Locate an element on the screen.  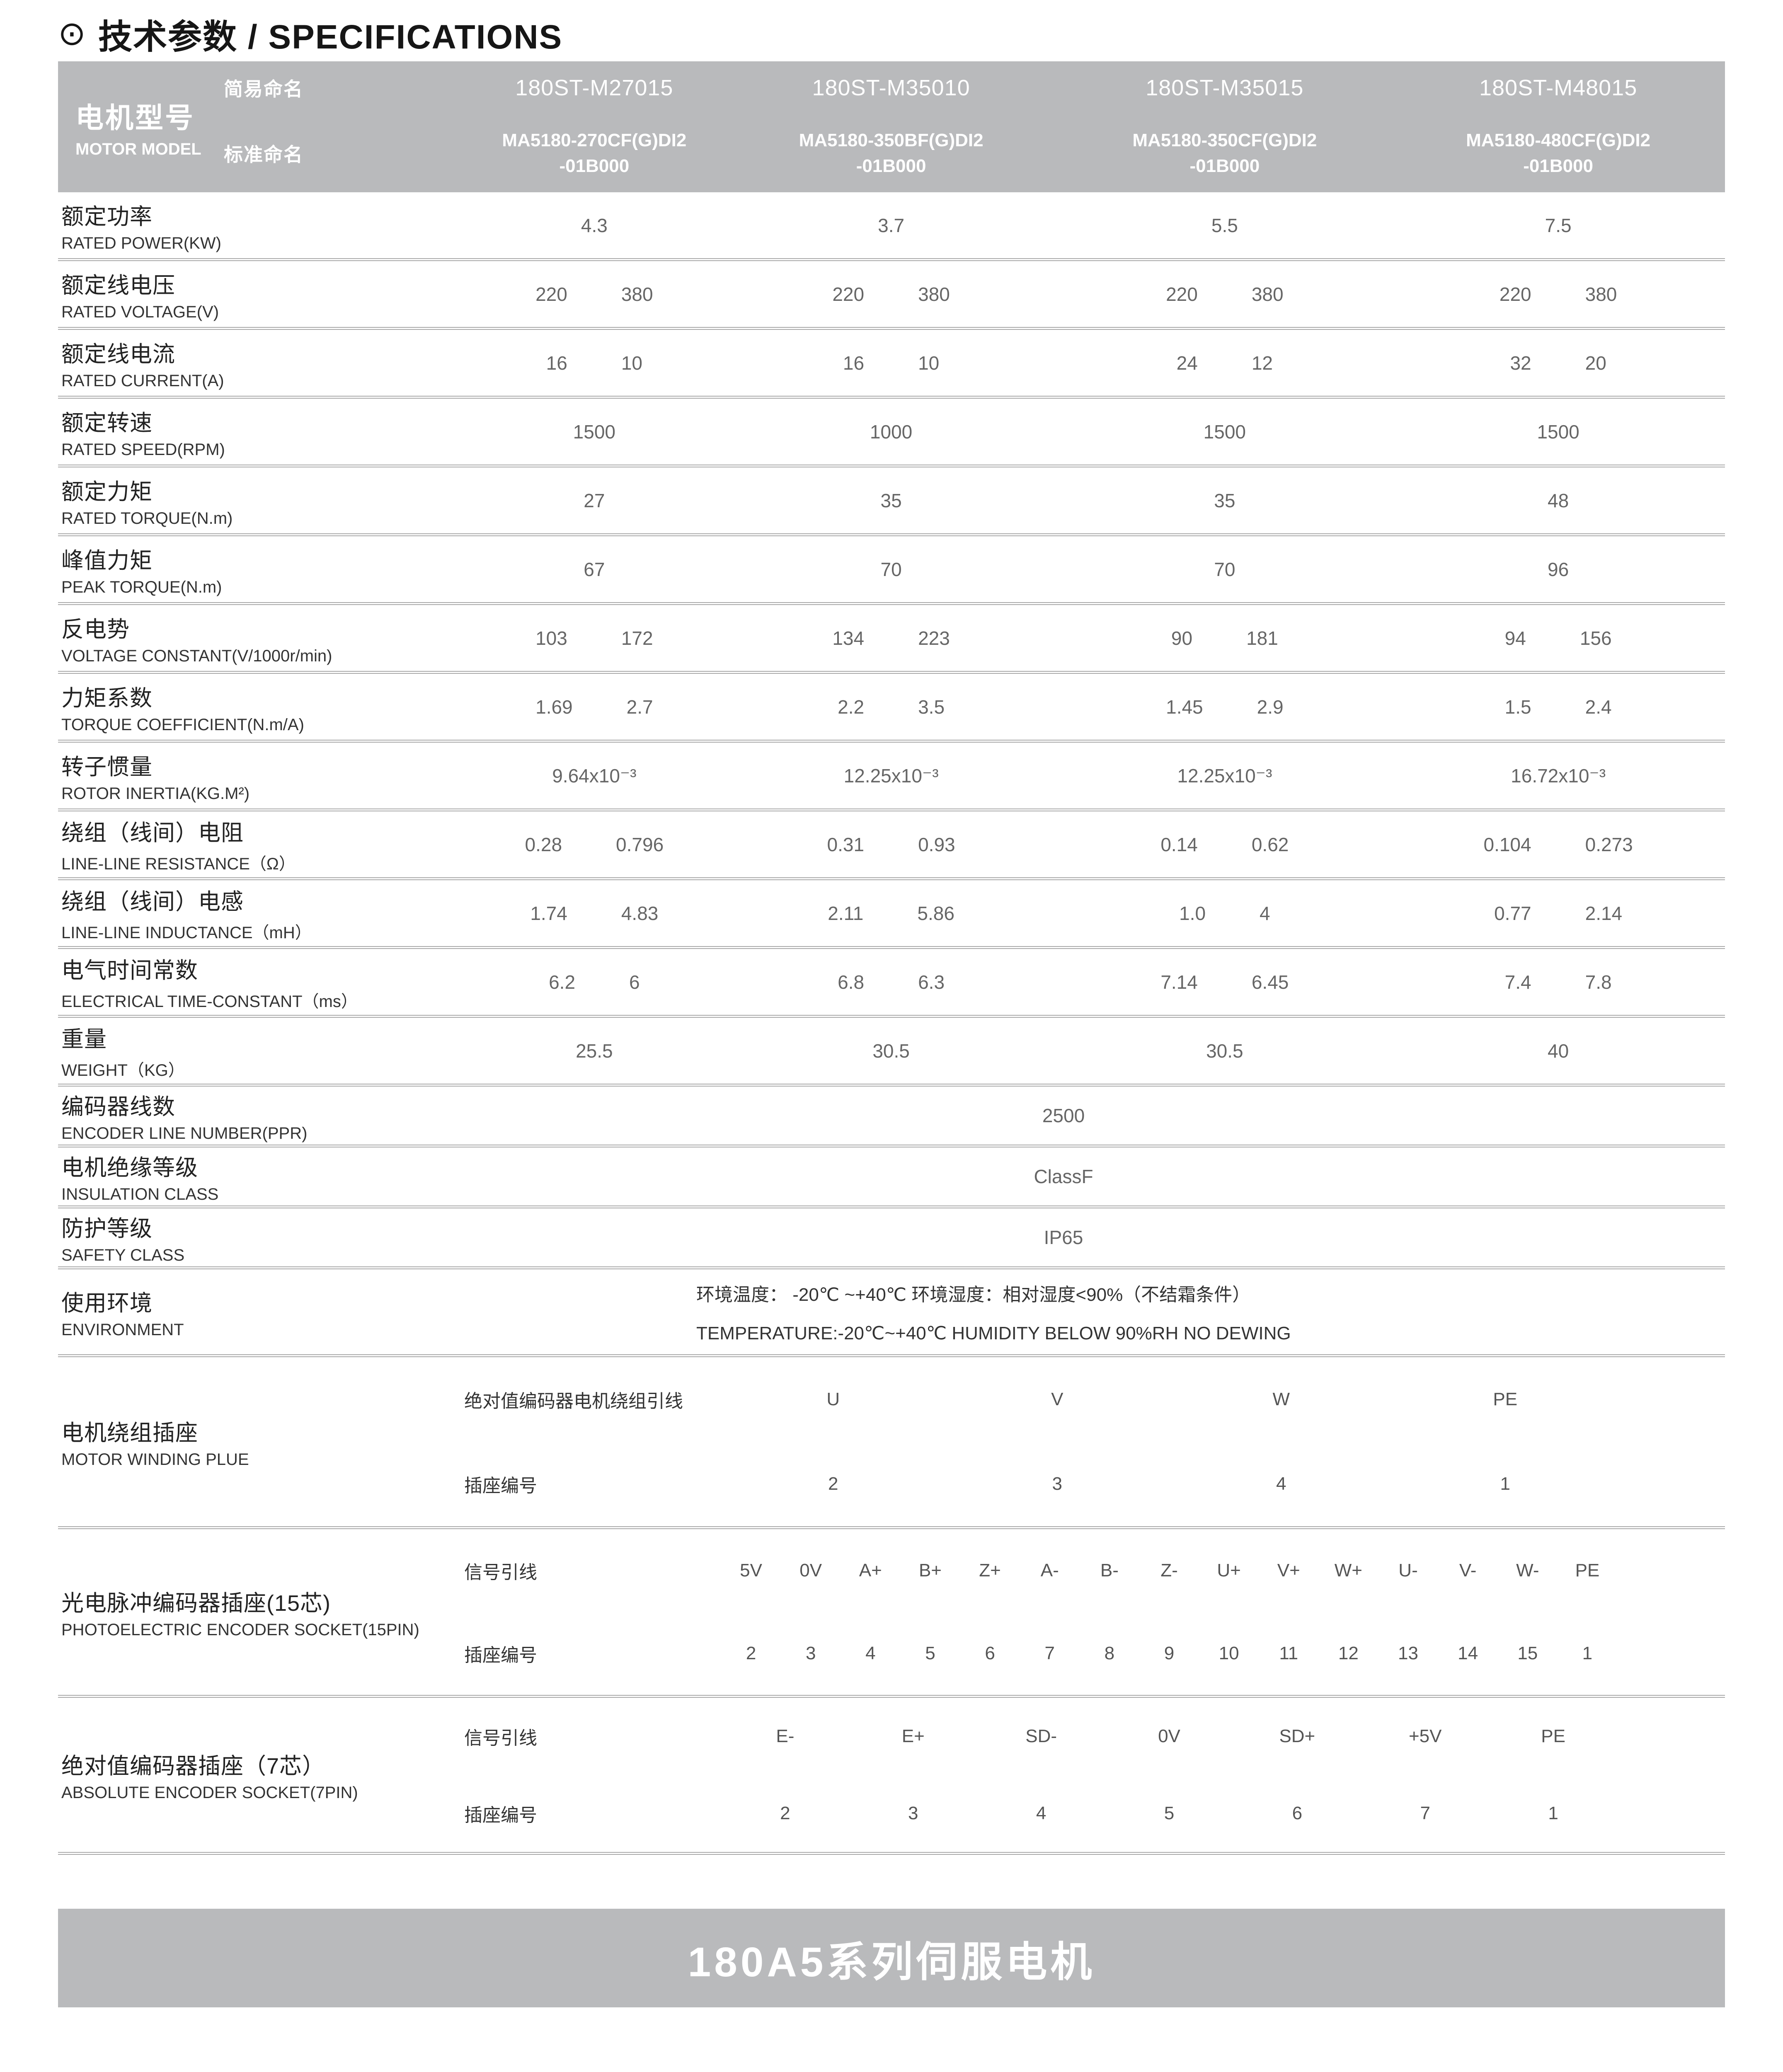
spec-value: 16.72x10⁻³ is located at coordinates (1558, 776).